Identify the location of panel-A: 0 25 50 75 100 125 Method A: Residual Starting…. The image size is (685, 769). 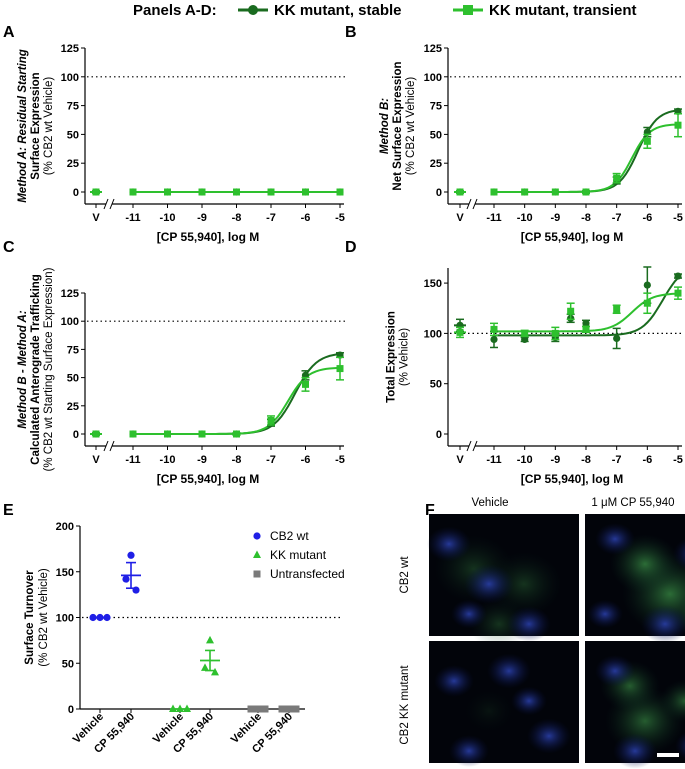
(181, 143).